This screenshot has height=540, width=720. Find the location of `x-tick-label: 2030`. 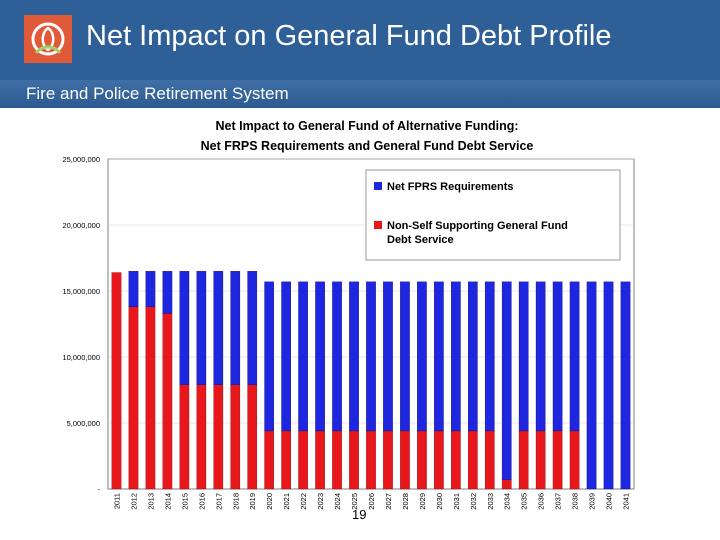

x-tick-label: 2030 is located at coordinates (439, 501).